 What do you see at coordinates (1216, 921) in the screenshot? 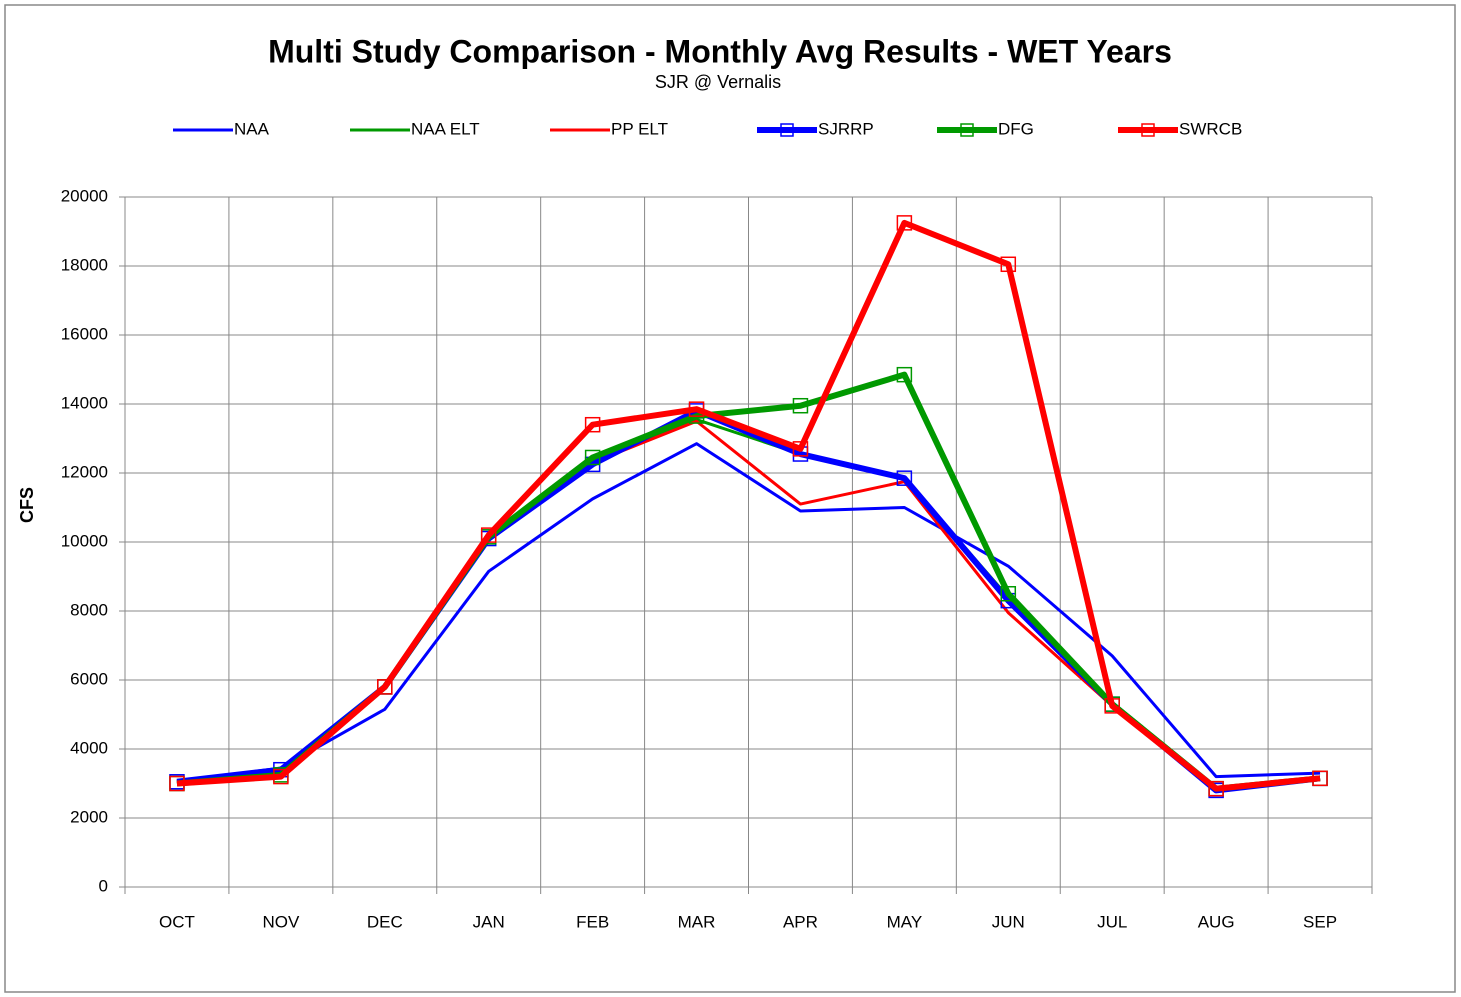
I see `x-tick-label: AUG` at bounding box center [1216, 921].